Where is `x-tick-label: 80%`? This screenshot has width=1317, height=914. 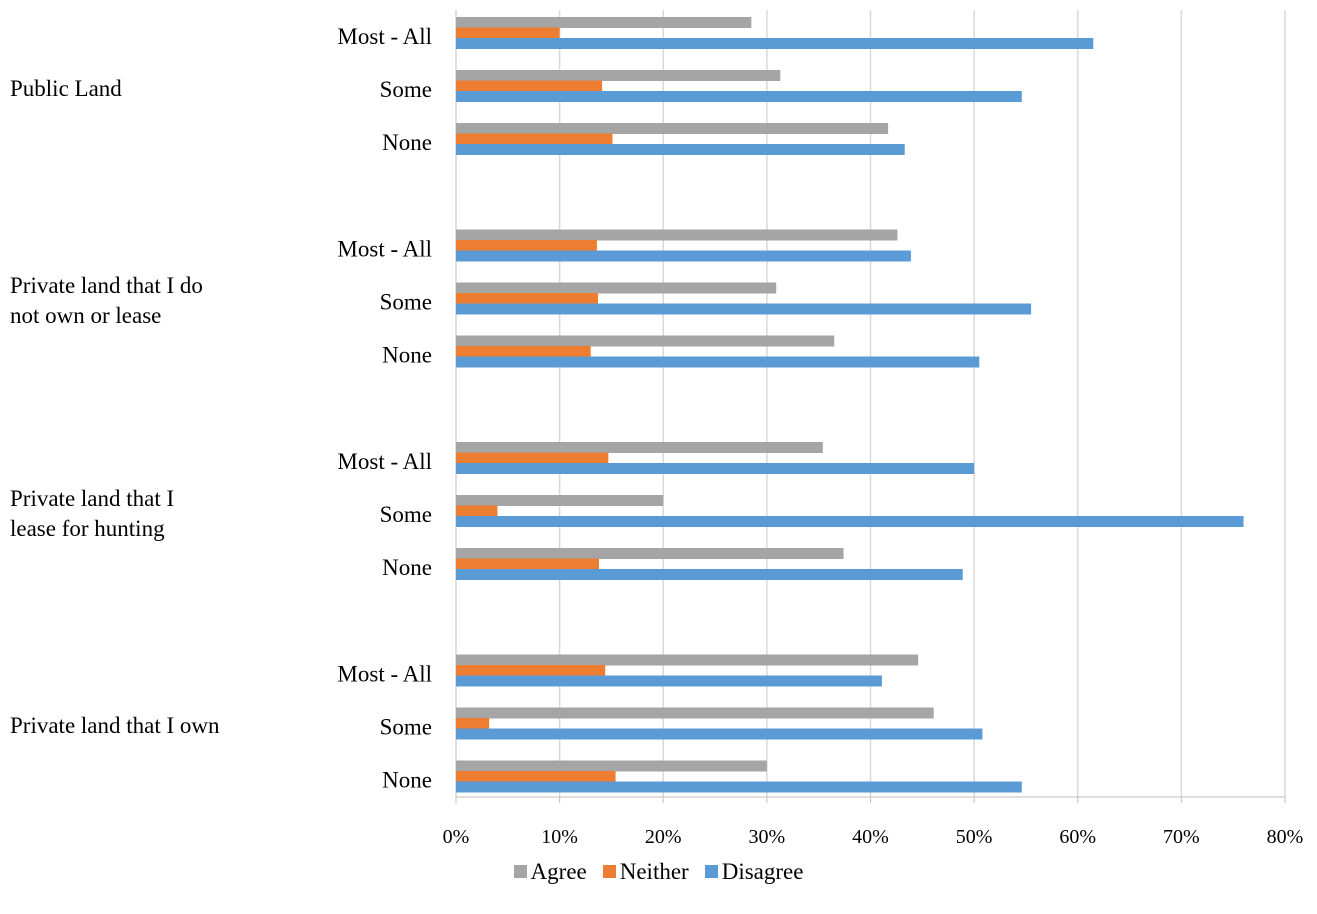 x-tick-label: 80% is located at coordinates (1285, 837).